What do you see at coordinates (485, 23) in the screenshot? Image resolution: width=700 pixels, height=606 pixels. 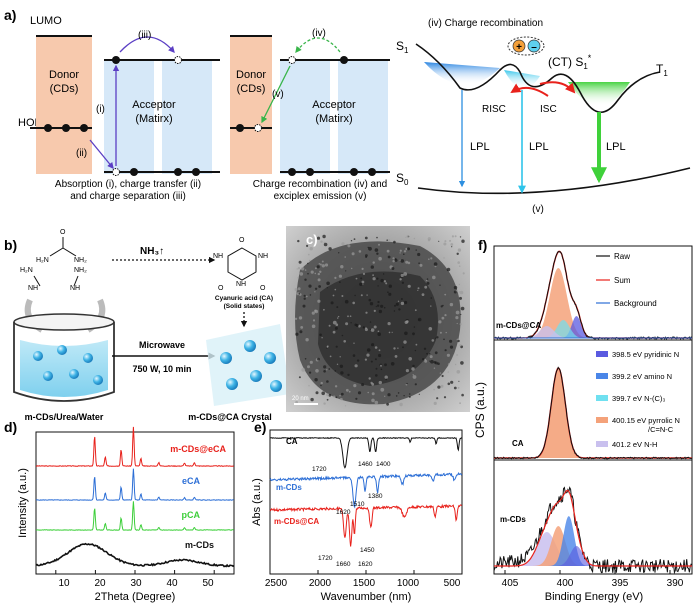 I see `charge-recombination-title: (iv) Charge recombination` at bounding box center [485, 23].